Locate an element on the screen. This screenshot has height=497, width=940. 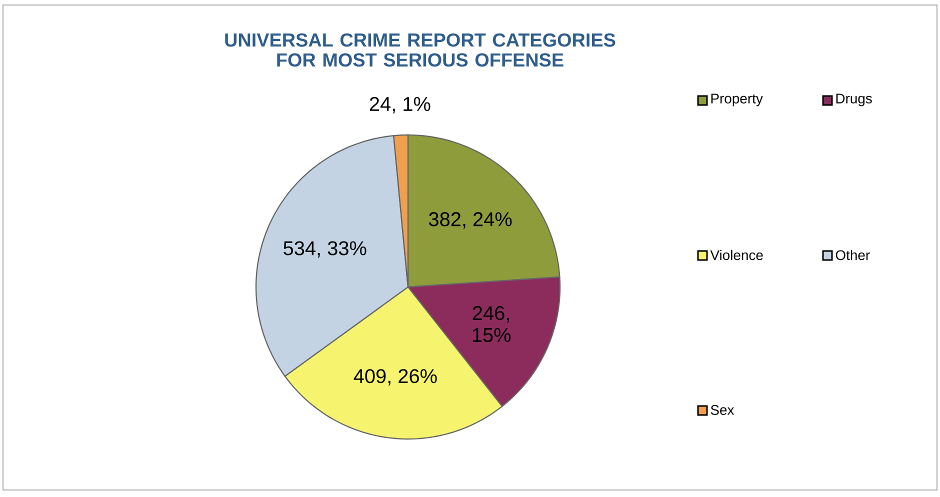
data-label: 534, 33% is located at coordinates (325, 249).